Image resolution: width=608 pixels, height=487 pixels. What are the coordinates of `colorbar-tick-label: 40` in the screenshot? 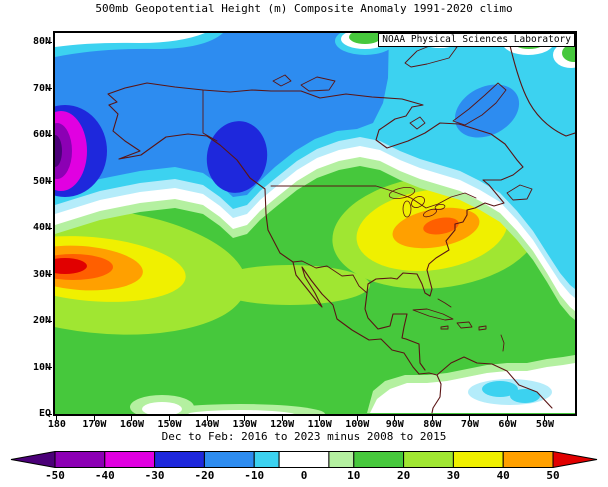 It's located at (503, 475).